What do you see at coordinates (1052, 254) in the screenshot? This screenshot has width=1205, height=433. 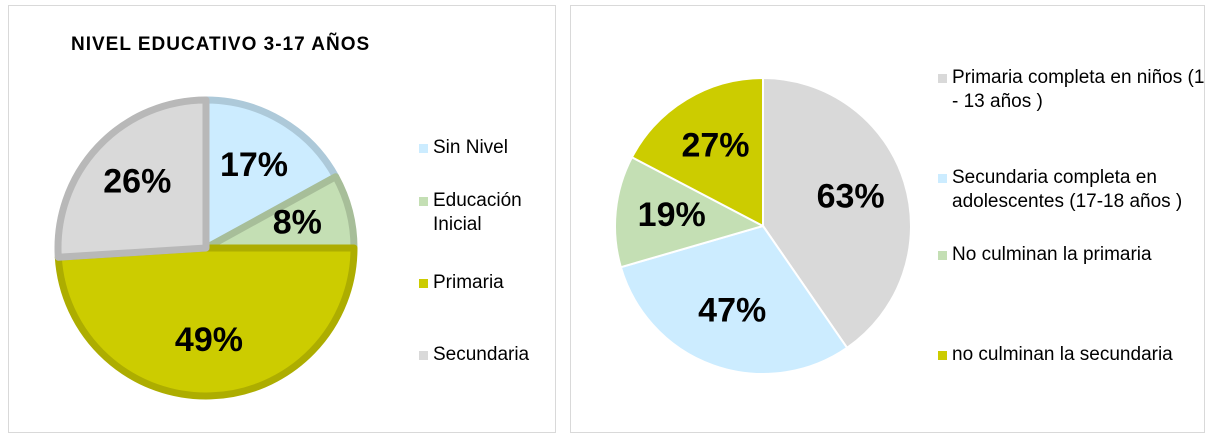 I see `legend-label: No culminan la primaria` at bounding box center [1052, 254].